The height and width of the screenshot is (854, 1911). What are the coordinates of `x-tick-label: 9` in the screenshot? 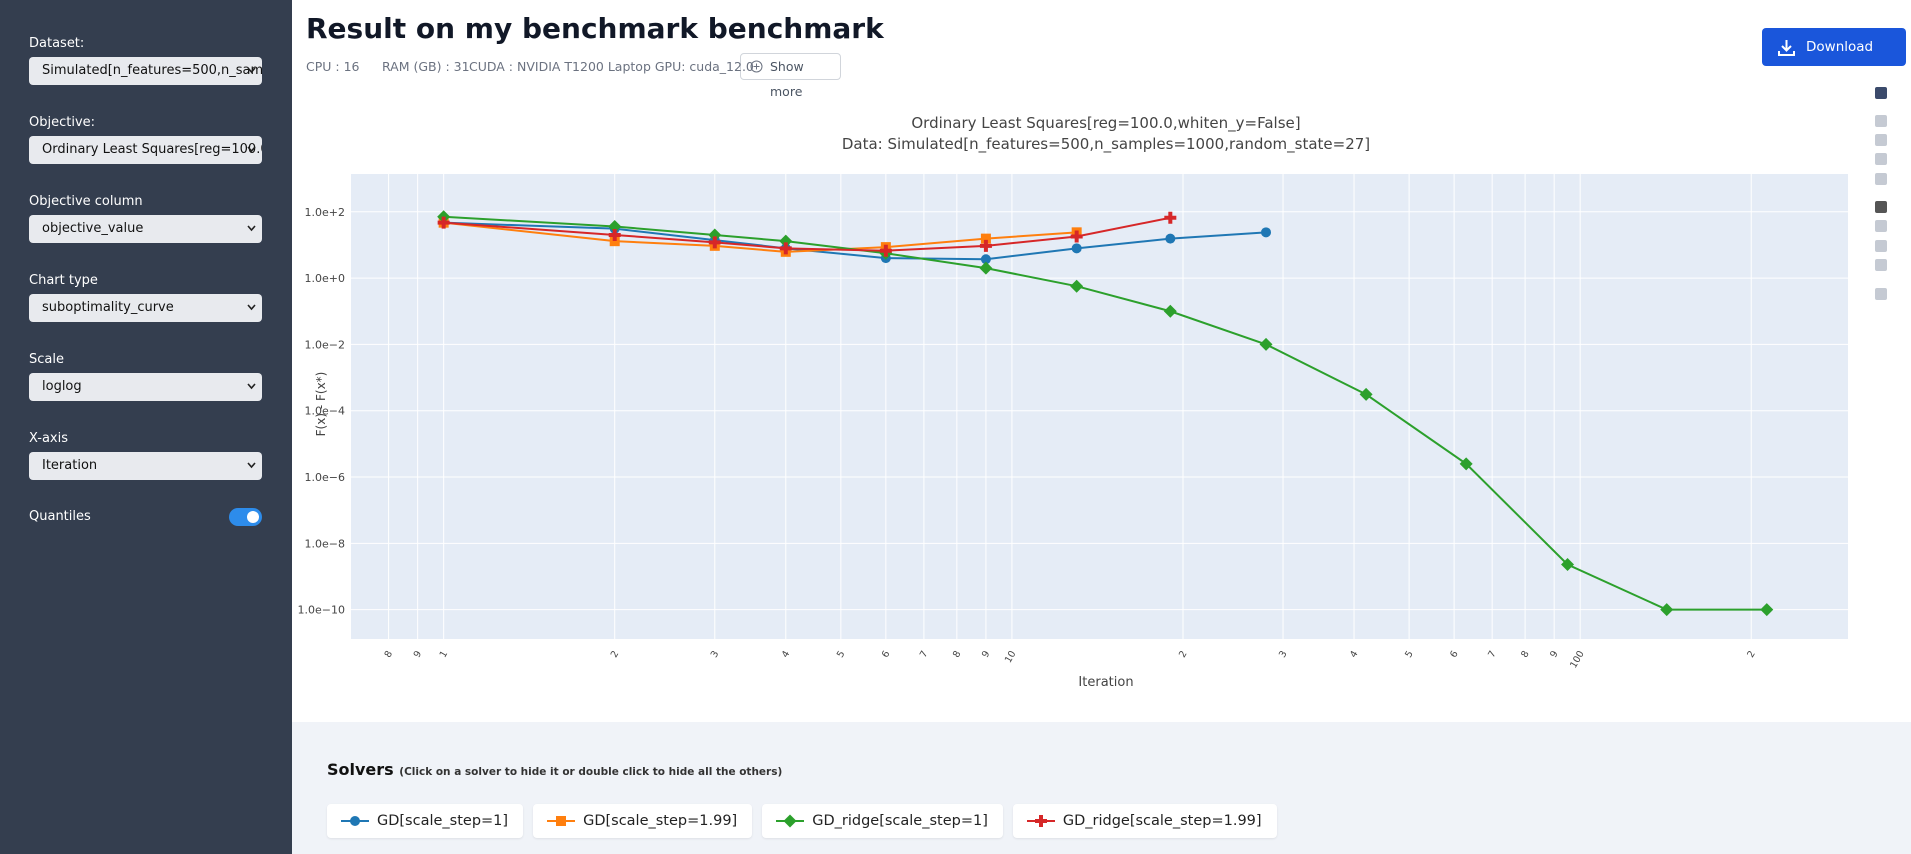 It's located at (986, 654).